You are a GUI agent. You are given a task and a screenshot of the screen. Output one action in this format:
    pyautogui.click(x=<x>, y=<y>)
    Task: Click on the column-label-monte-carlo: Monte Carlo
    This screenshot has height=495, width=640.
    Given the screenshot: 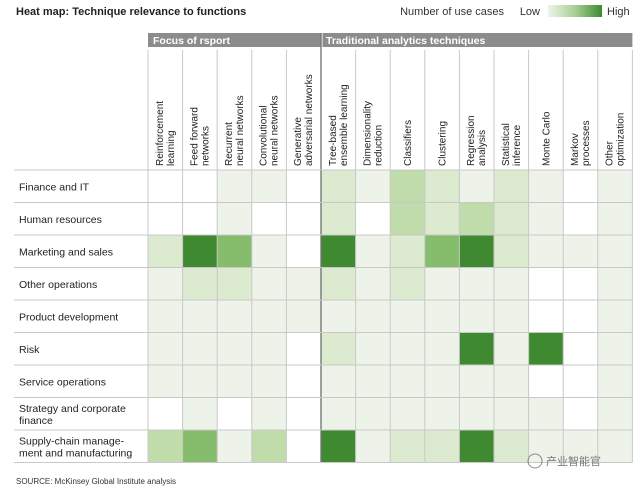 What is the action you would take?
    pyautogui.click(x=546, y=138)
    